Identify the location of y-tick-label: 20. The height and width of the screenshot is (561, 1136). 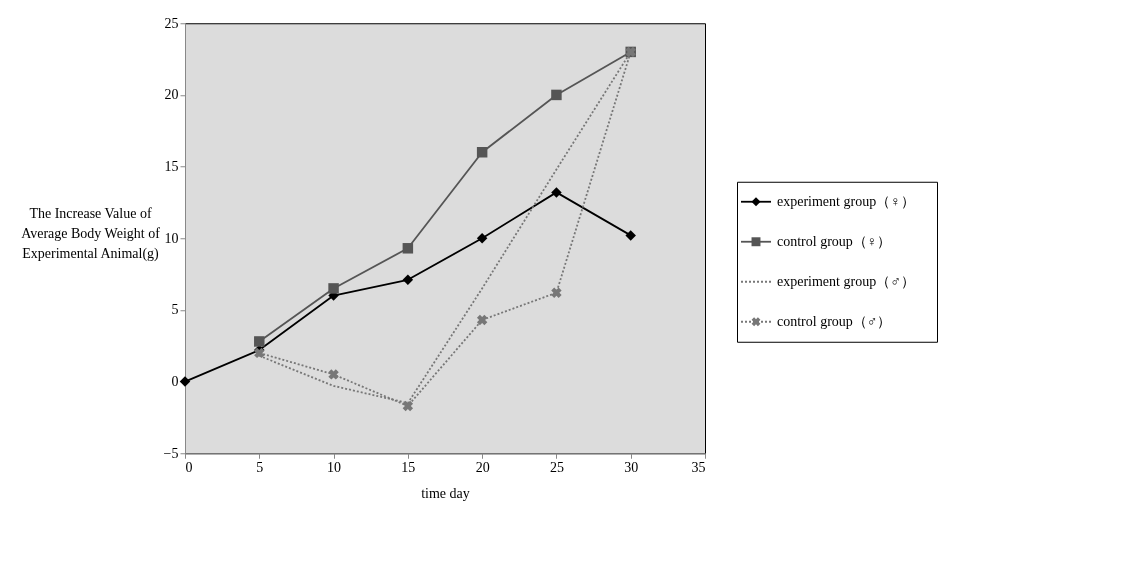
(171, 95).